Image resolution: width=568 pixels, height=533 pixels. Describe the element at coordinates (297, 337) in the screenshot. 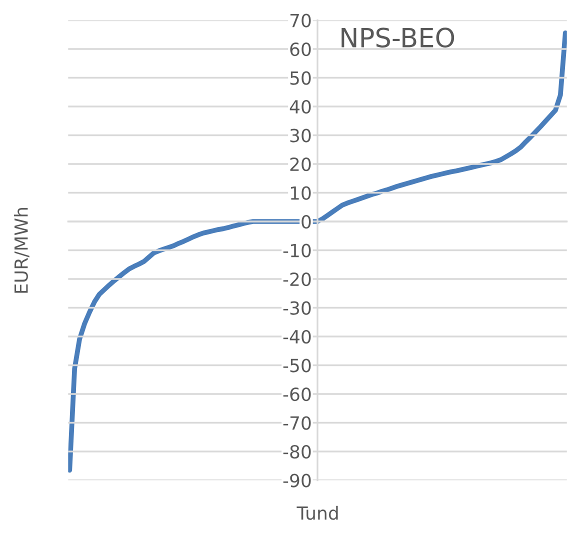

I see `y-tick-label: -40` at that location.